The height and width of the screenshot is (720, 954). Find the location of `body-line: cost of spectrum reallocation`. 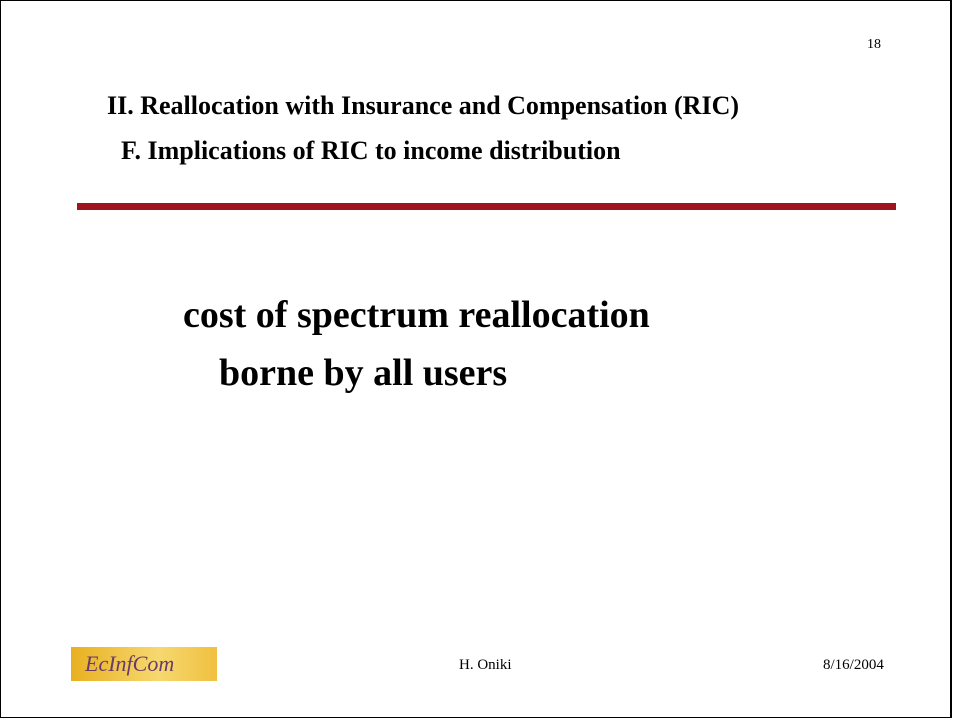

body-line: cost of spectrum reallocation is located at coordinates (416, 315).